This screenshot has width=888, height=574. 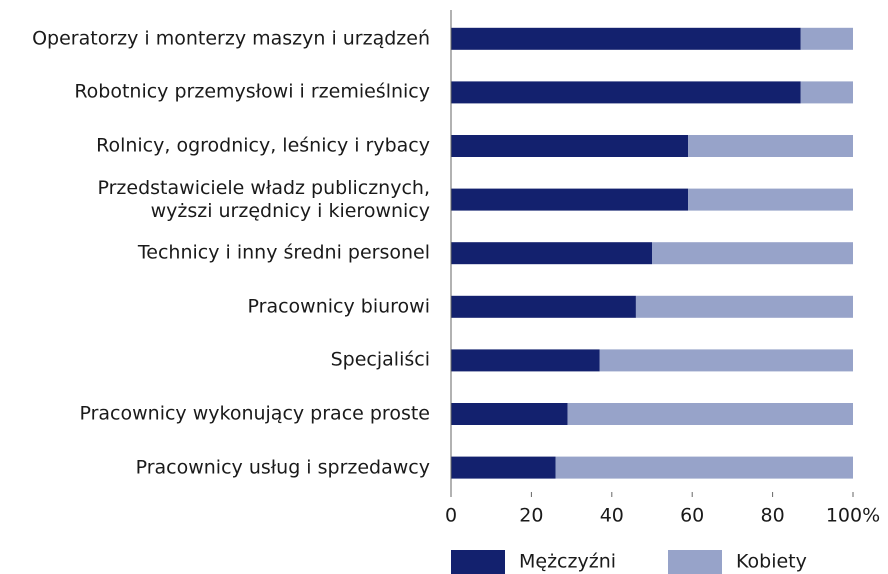 I want to click on legend-label: Kobiety, so click(x=771, y=562).